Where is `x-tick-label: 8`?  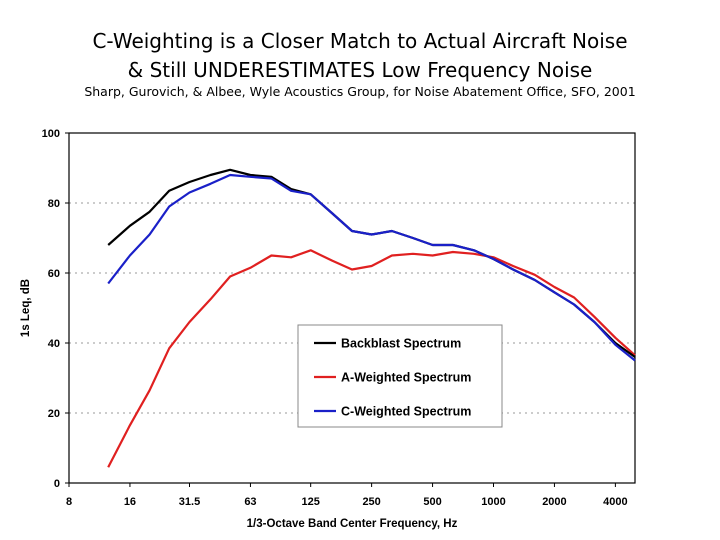
x-tick-label: 8 is located at coordinates (69, 502).